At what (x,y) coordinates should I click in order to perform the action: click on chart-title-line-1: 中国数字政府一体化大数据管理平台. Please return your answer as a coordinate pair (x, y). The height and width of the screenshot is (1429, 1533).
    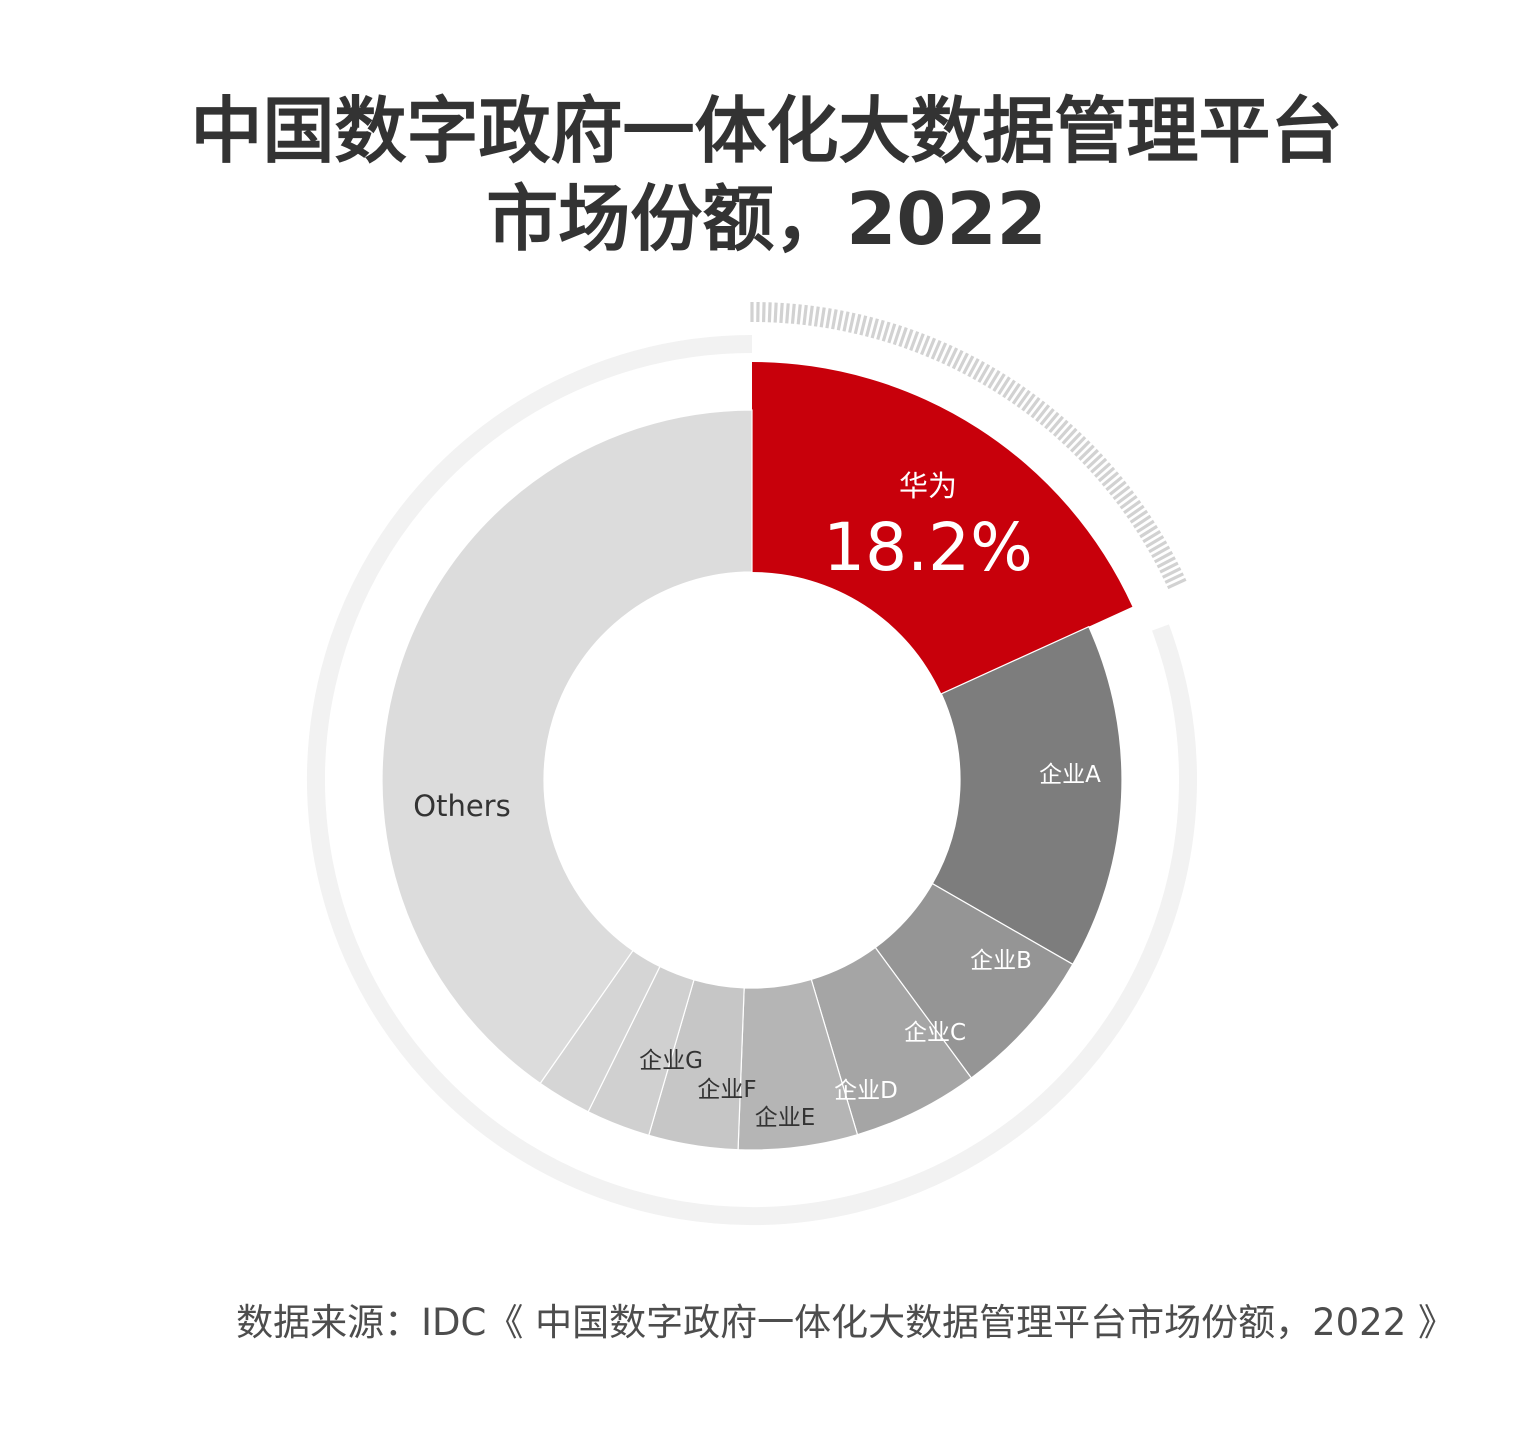
    Looking at the image, I should click on (766, 131).